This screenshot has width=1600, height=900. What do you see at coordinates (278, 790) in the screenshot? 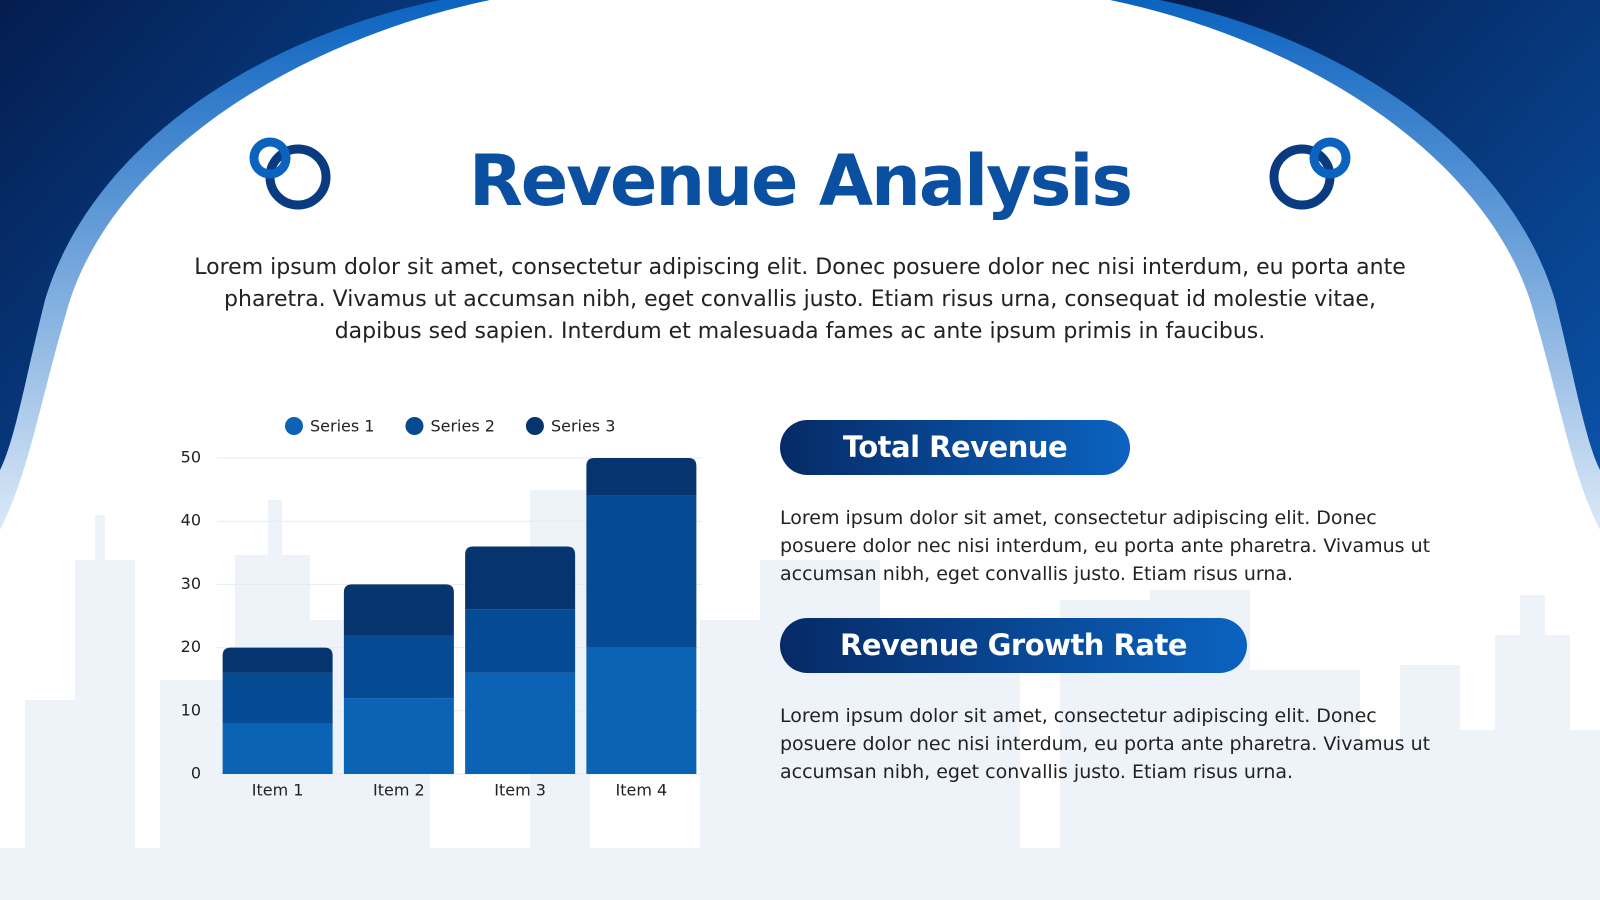
I see `x-tick-label: Item 1` at bounding box center [278, 790].